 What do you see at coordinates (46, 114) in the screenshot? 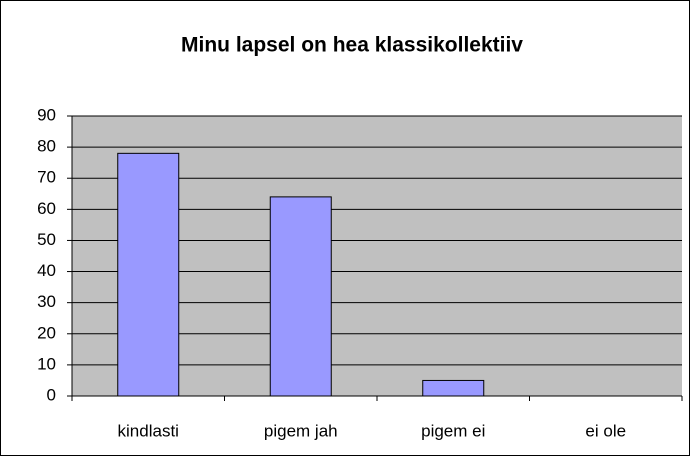
I see `y-tick-label: 90` at bounding box center [46, 114].